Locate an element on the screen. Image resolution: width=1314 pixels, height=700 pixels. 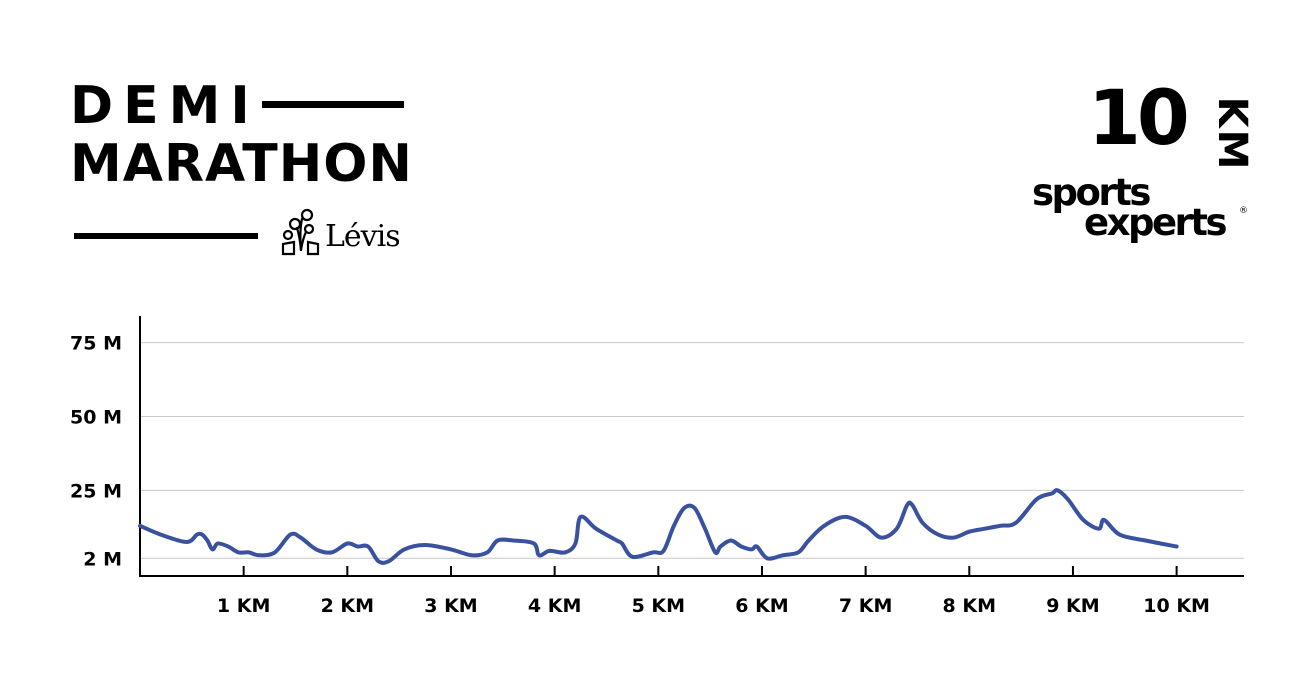
event-logo: DEMI MARATHON Lévis is located at coordinates (241, 168).